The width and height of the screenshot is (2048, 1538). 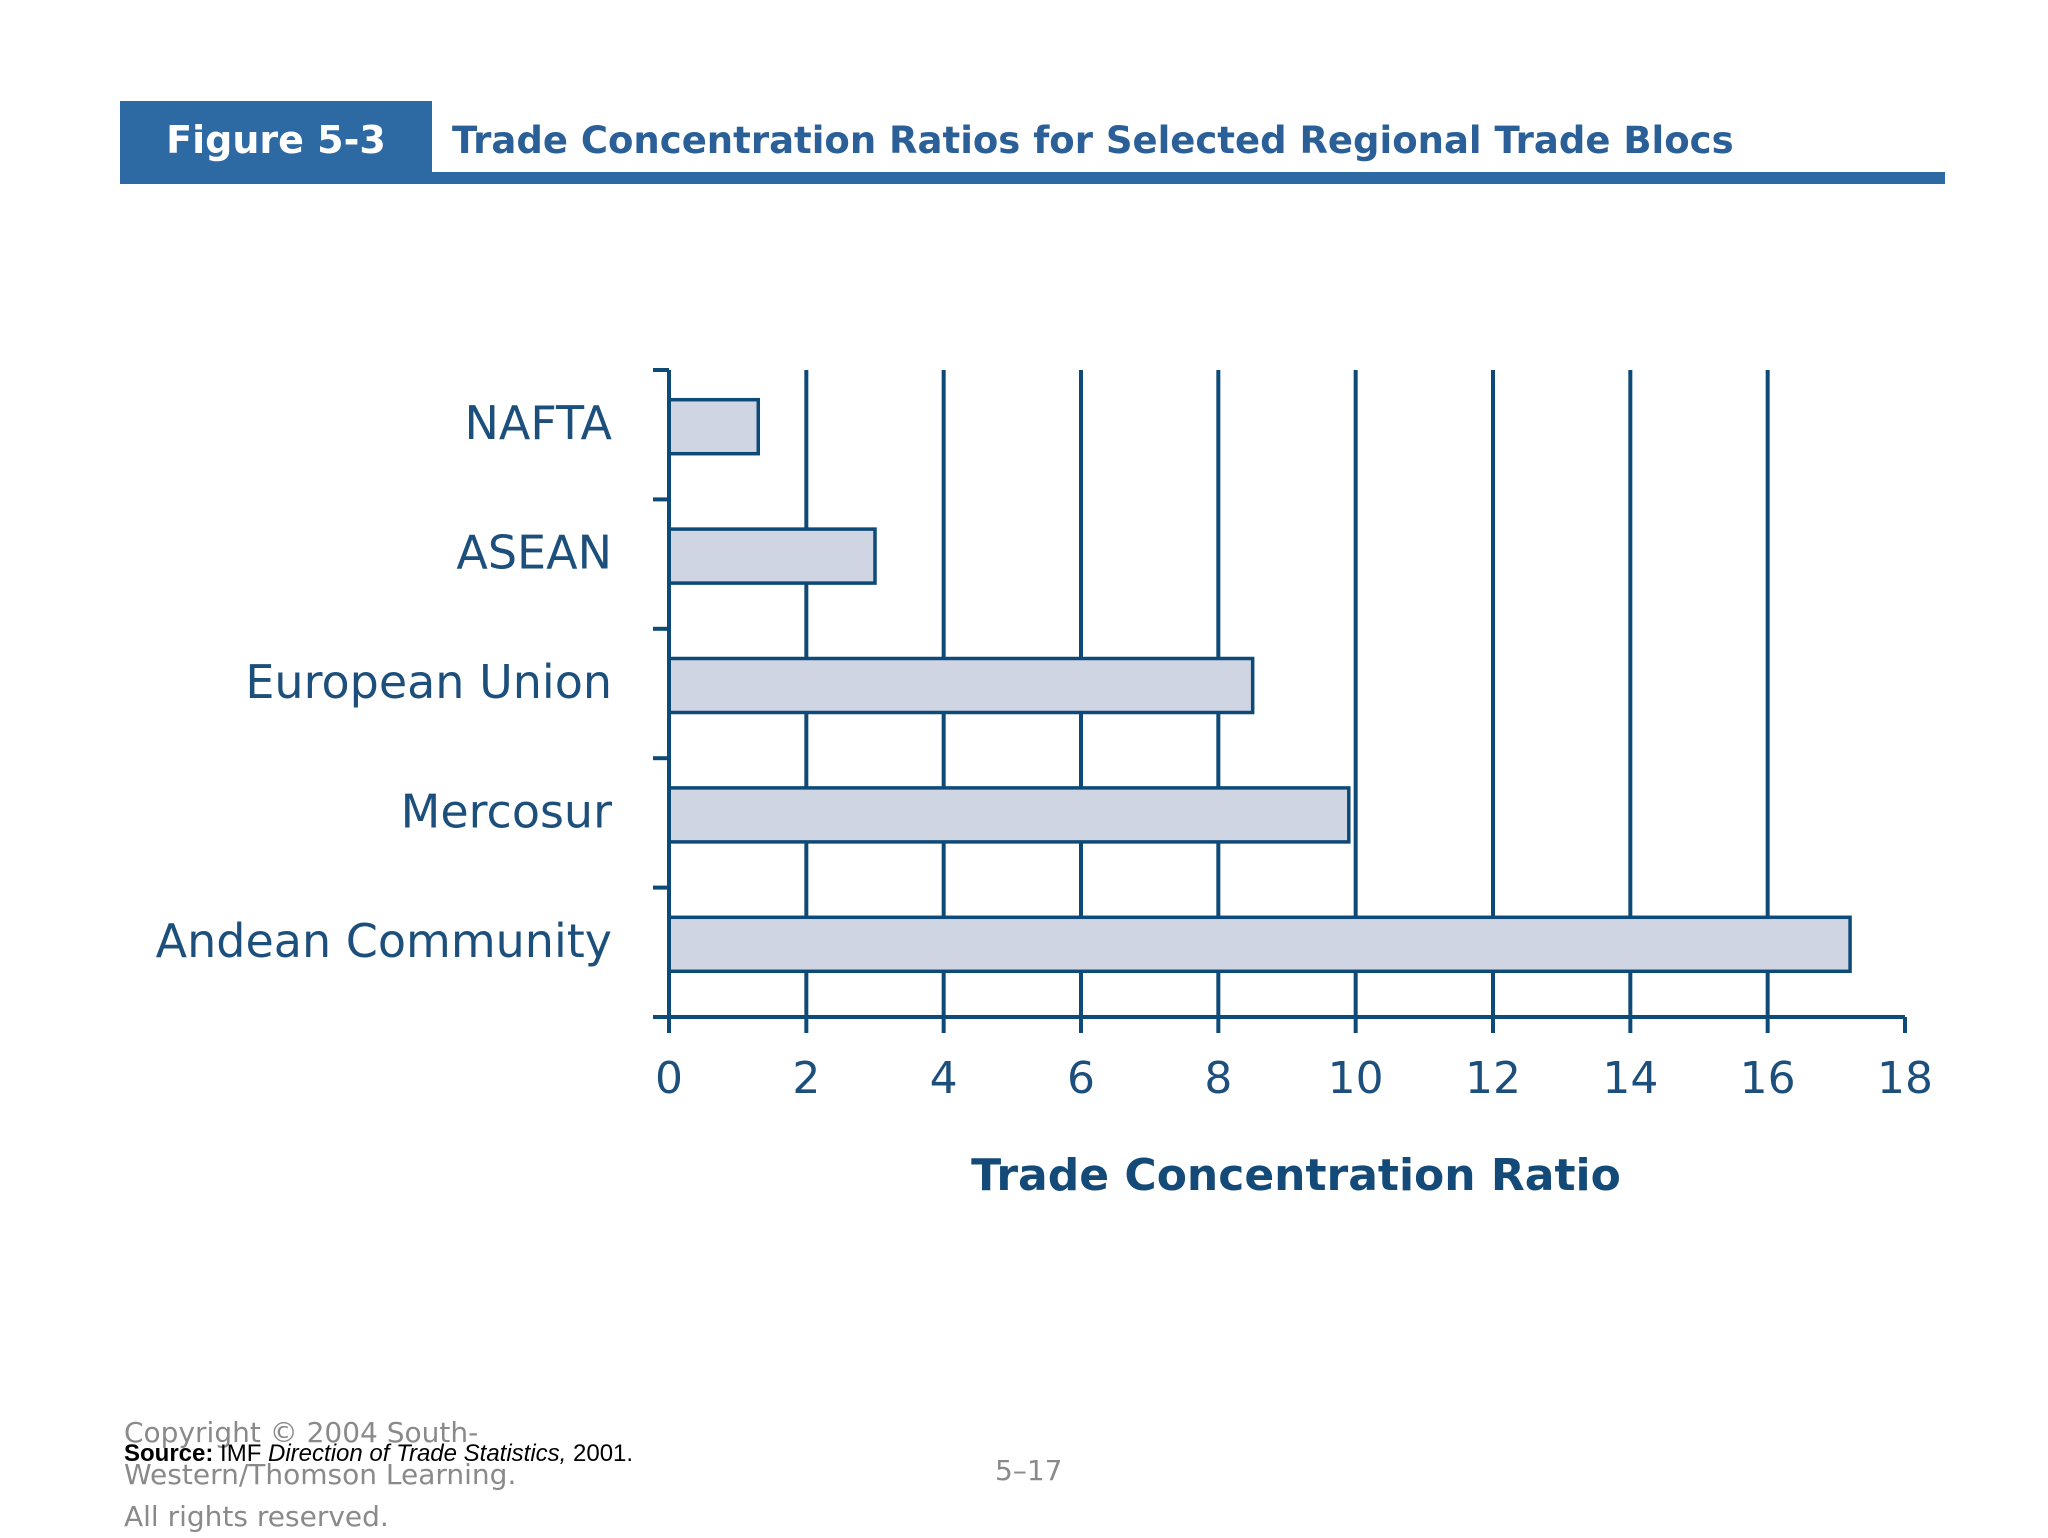 I want to click on category-label-nafta: NAFTA, so click(x=538, y=423).